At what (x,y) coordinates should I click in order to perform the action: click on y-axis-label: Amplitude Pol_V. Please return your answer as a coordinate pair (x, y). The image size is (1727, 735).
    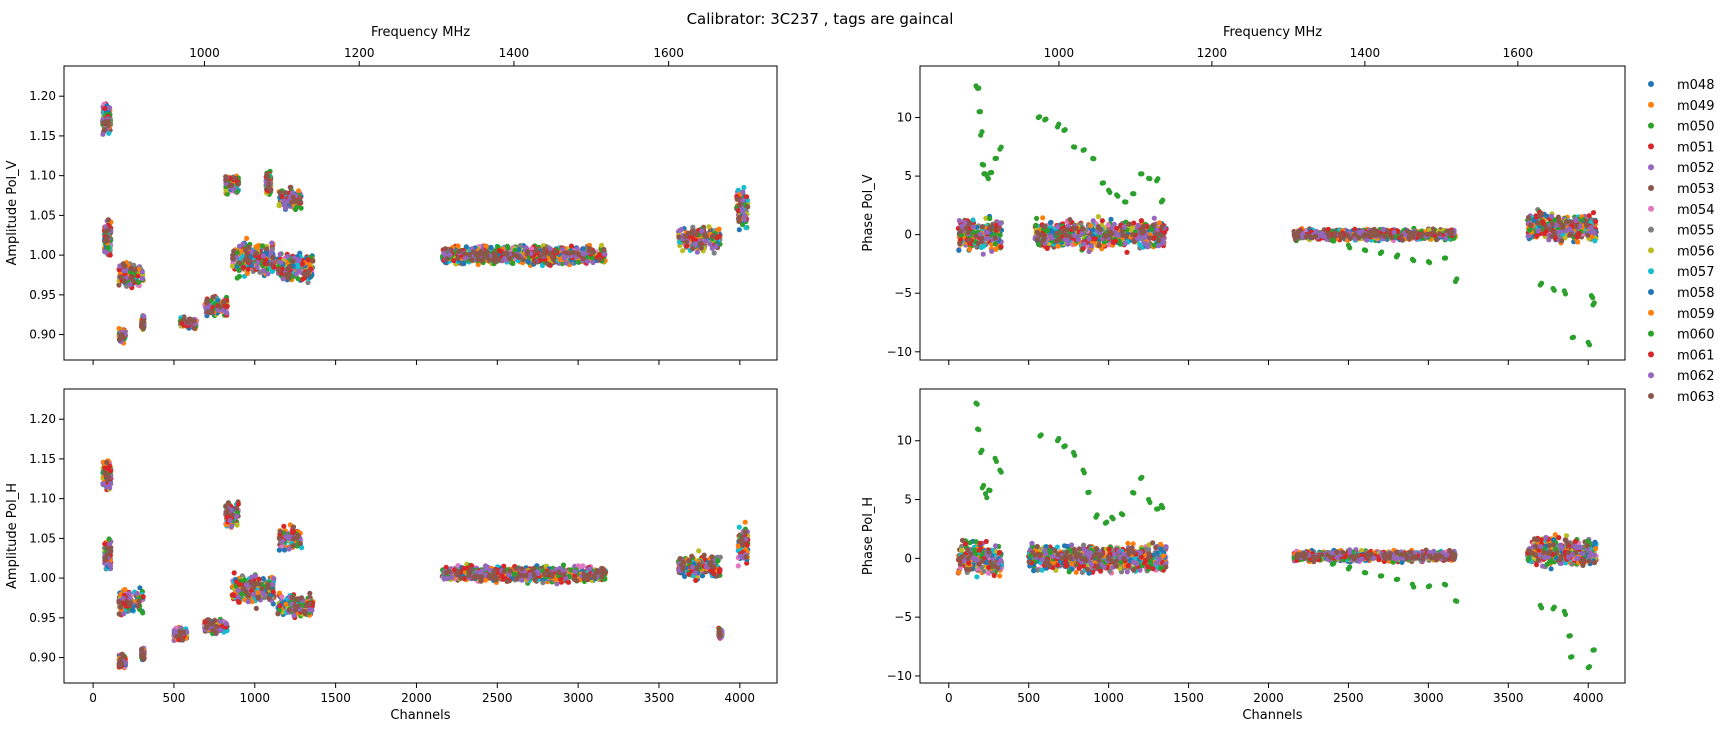
    Looking at the image, I should click on (12, 212).